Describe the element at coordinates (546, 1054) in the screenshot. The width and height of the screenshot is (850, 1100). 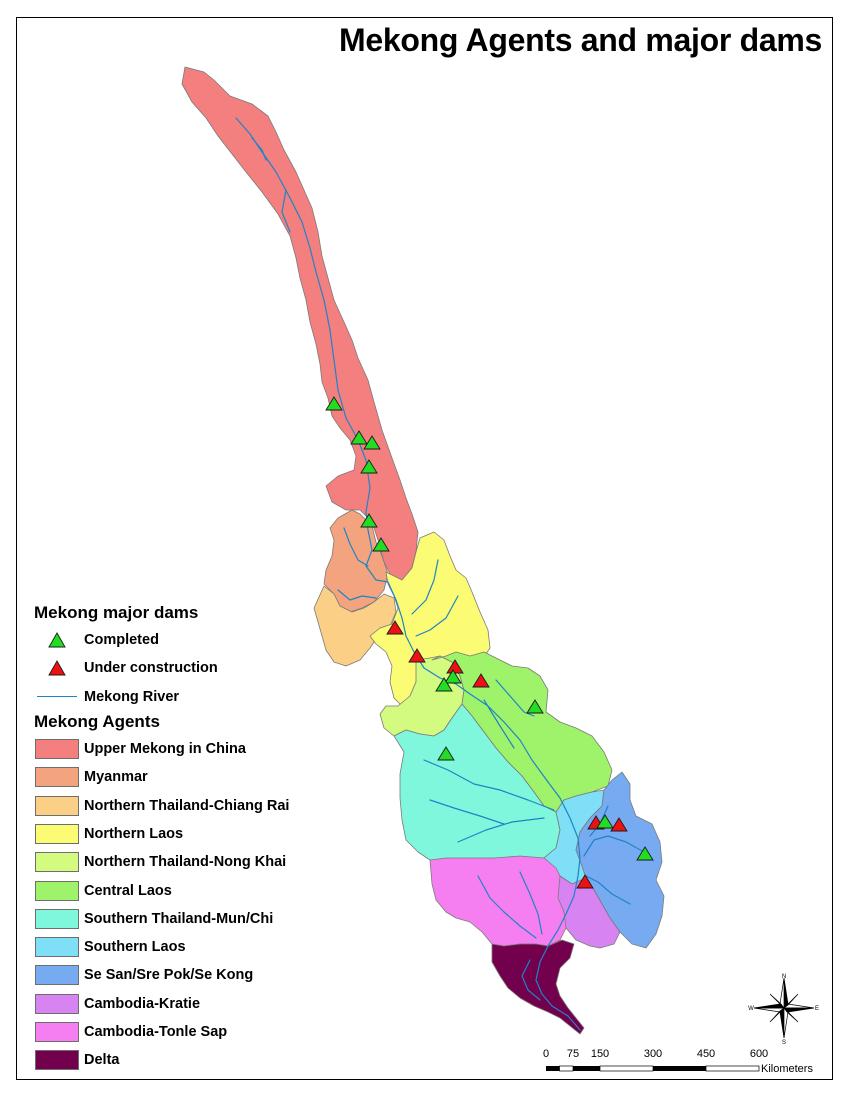
I see `scale-tick: 0` at that location.